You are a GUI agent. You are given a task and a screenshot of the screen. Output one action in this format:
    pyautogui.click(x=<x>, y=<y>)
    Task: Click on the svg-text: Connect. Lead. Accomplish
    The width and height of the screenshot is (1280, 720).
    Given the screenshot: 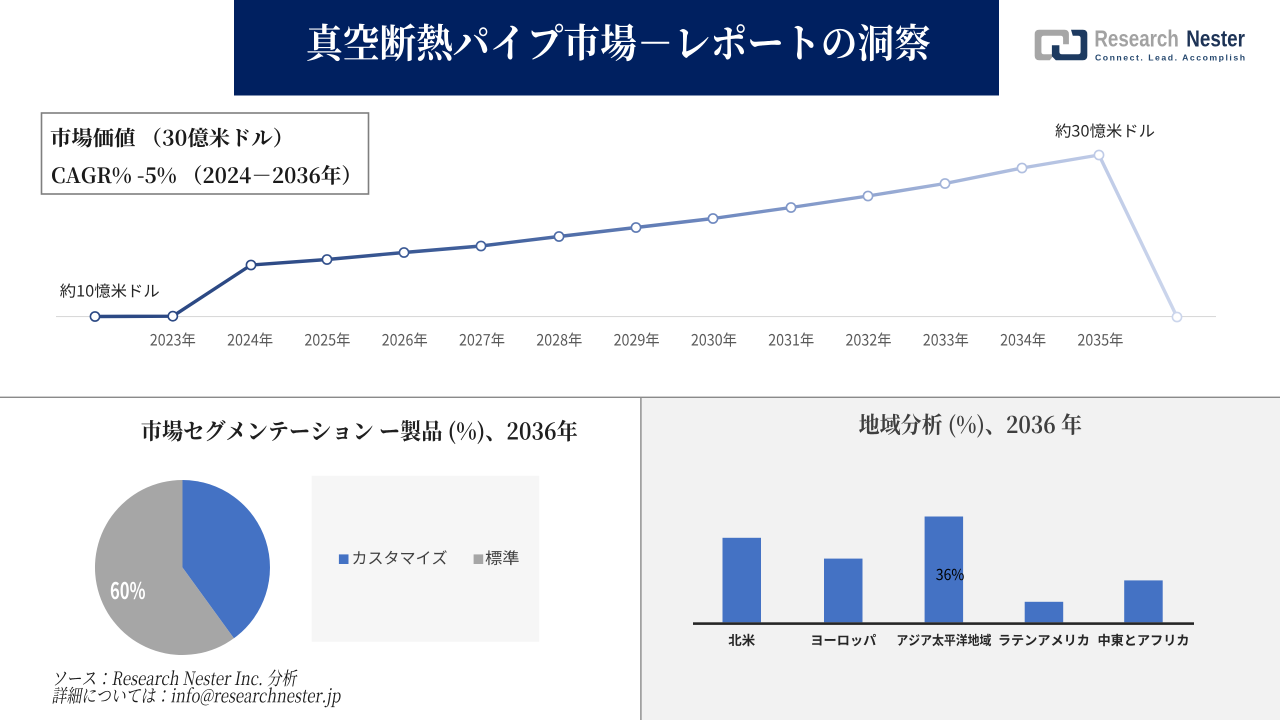 What is the action you would take?
    pyautogui.click(x=1170, y=57)
    